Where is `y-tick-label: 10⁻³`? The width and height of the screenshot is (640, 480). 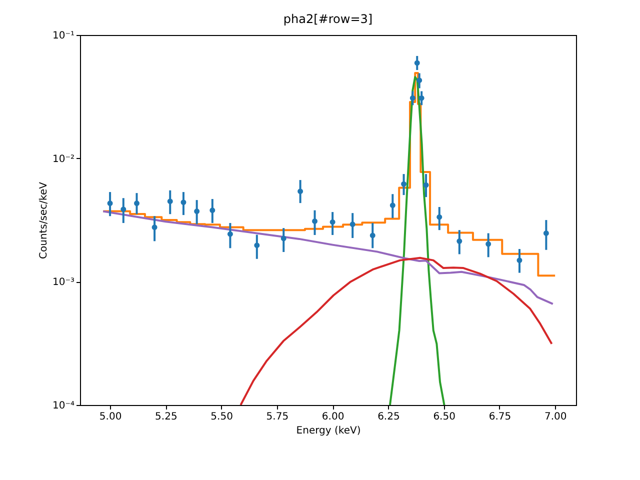
y-tick-label: 10⁻³ is located at coordinates (63, 282).